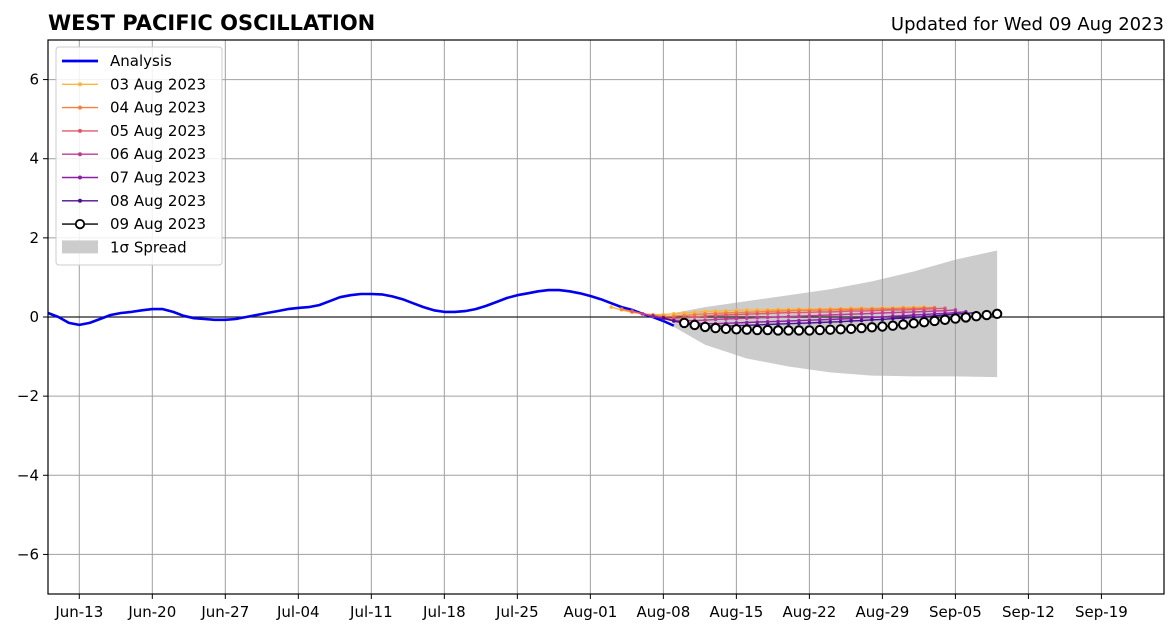 This screenshot has width=1176, height=633. I want to click on legend-label: 06 Aug 2023, so click(158, 154).